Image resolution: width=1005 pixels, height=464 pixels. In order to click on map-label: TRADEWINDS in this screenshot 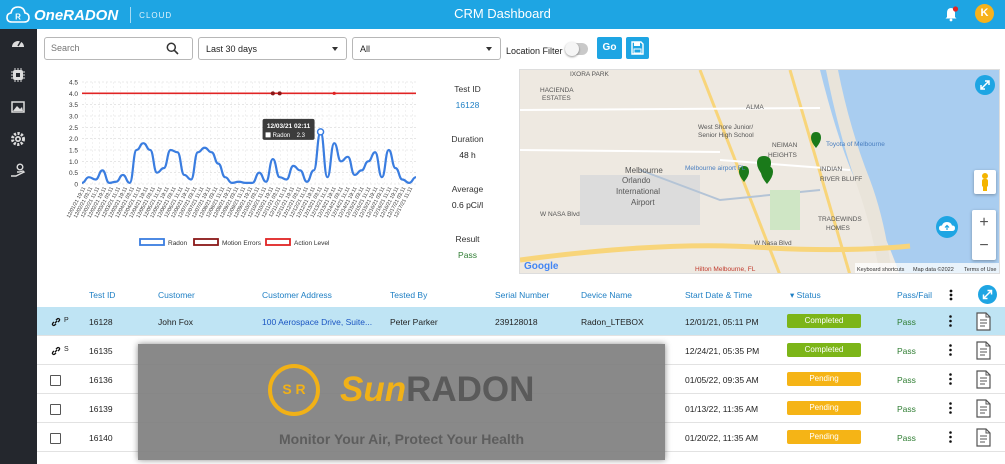, I will do `click(840, 219)`.